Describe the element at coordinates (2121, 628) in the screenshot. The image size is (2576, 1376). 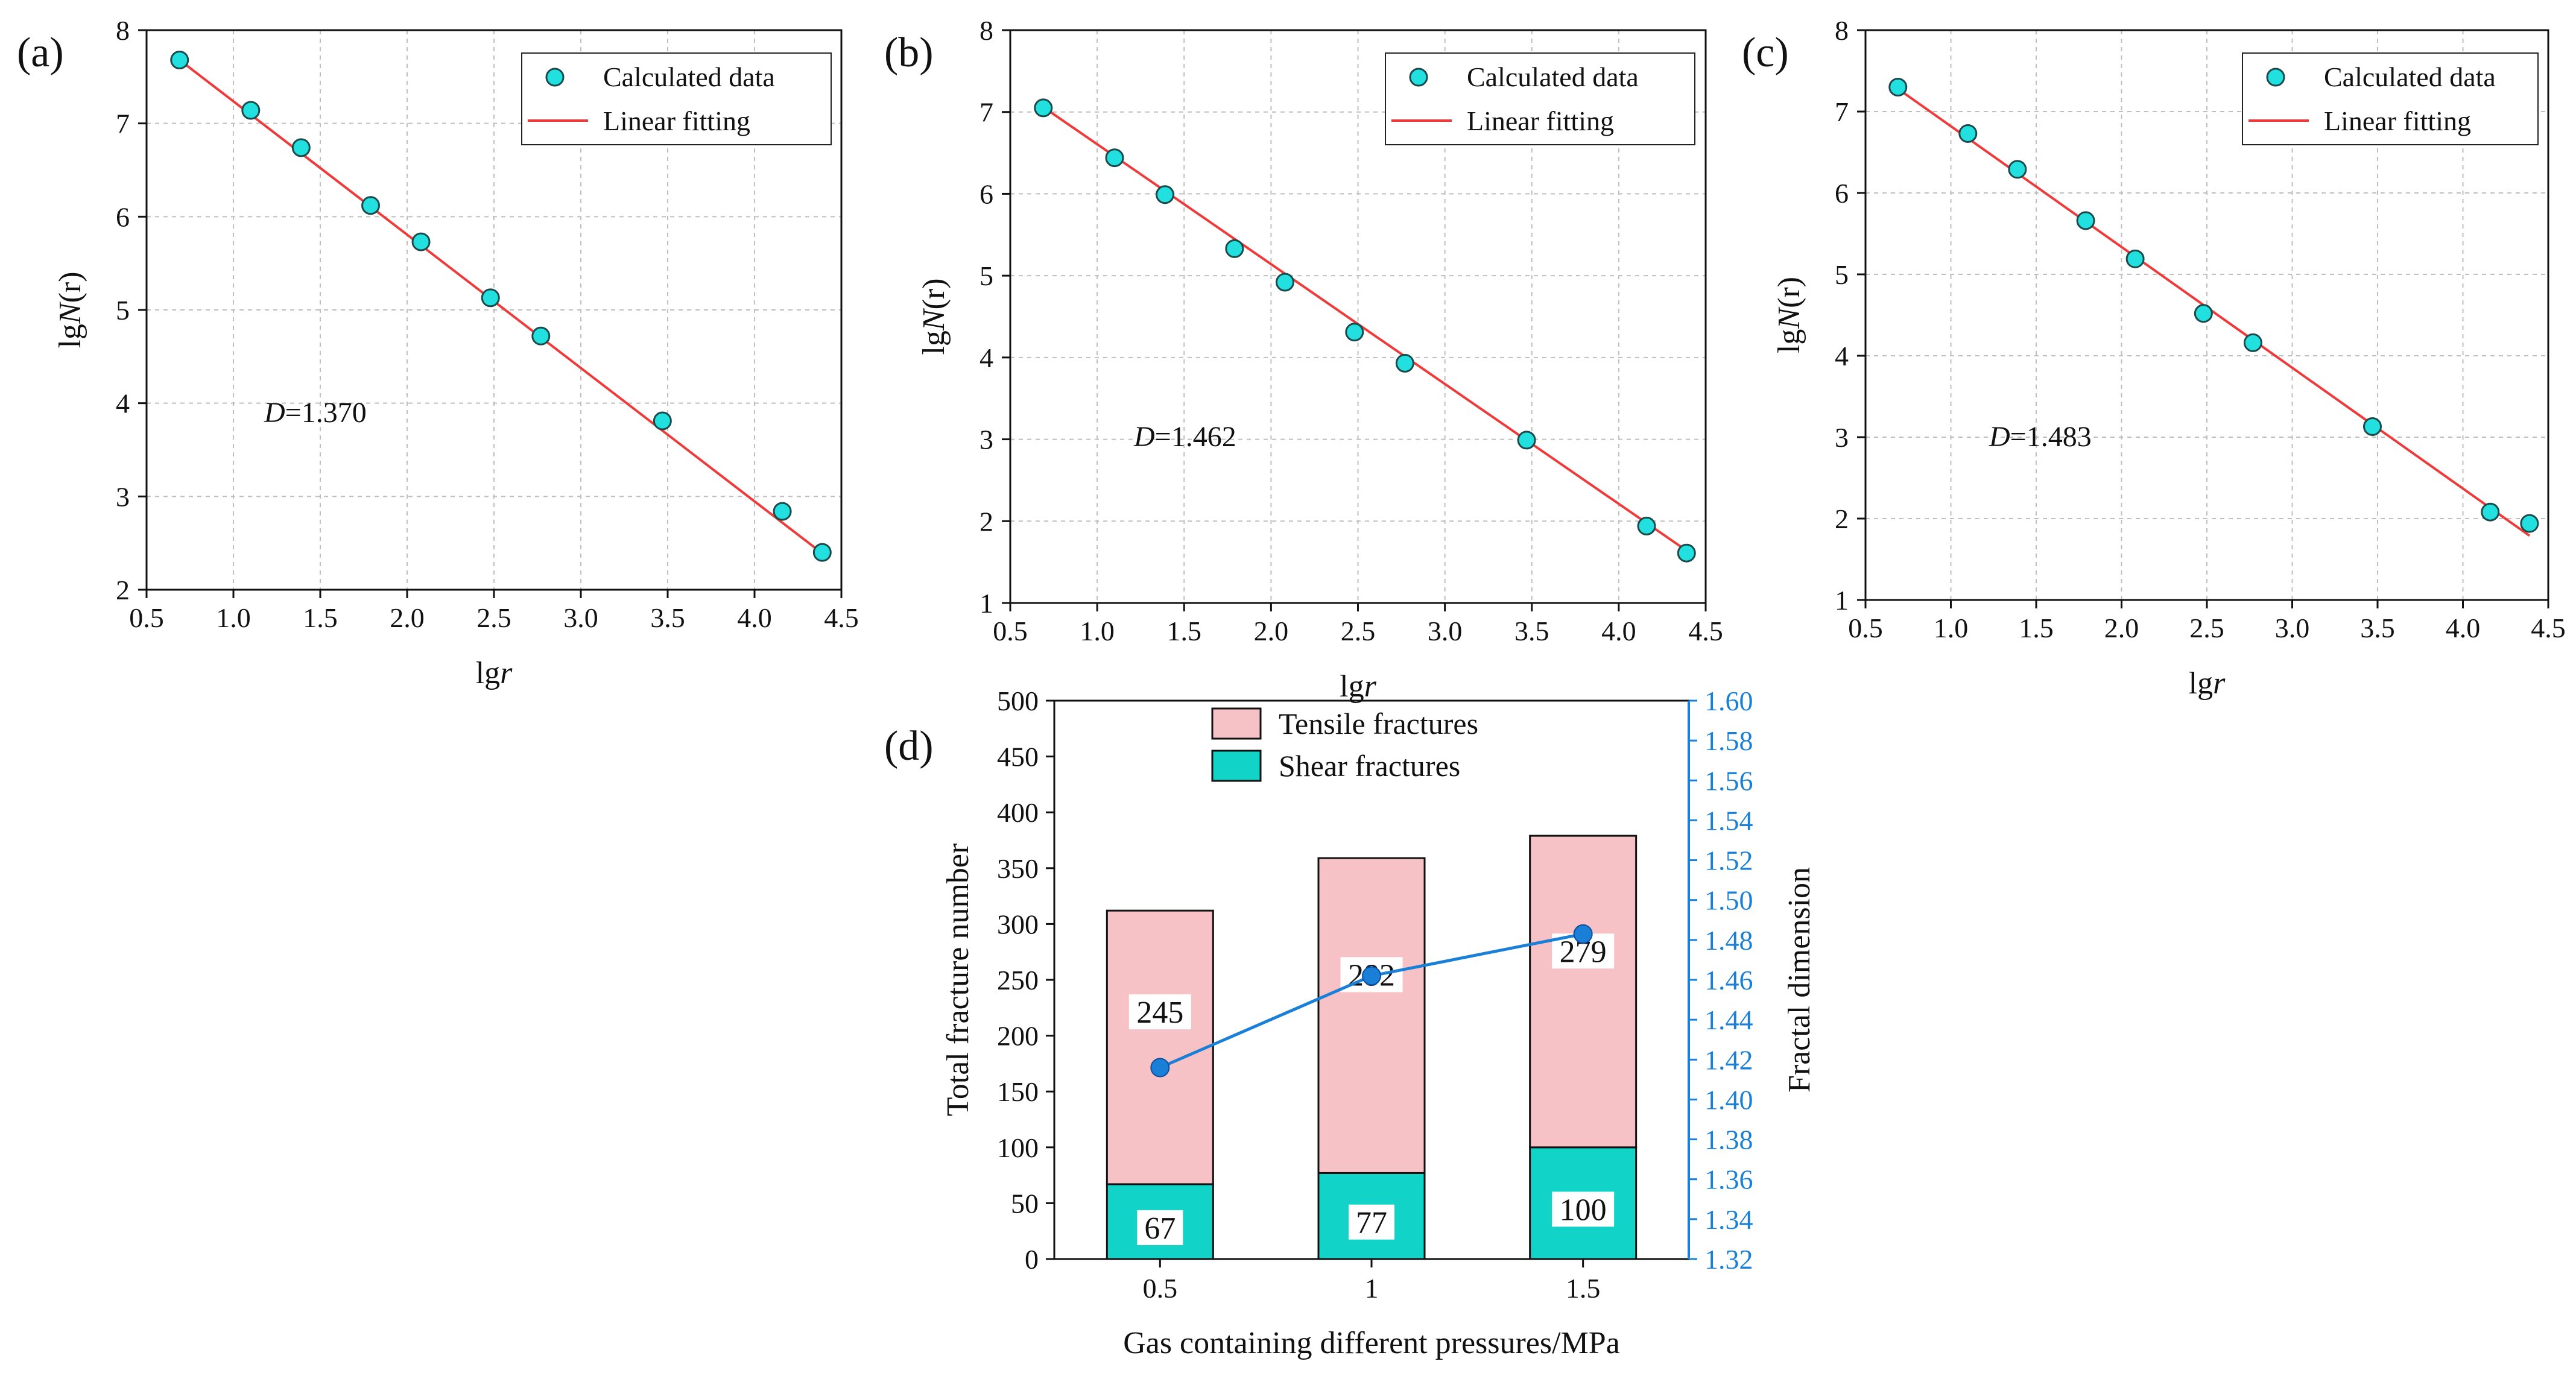
I see `x-tick-label: 2.0` at that location.